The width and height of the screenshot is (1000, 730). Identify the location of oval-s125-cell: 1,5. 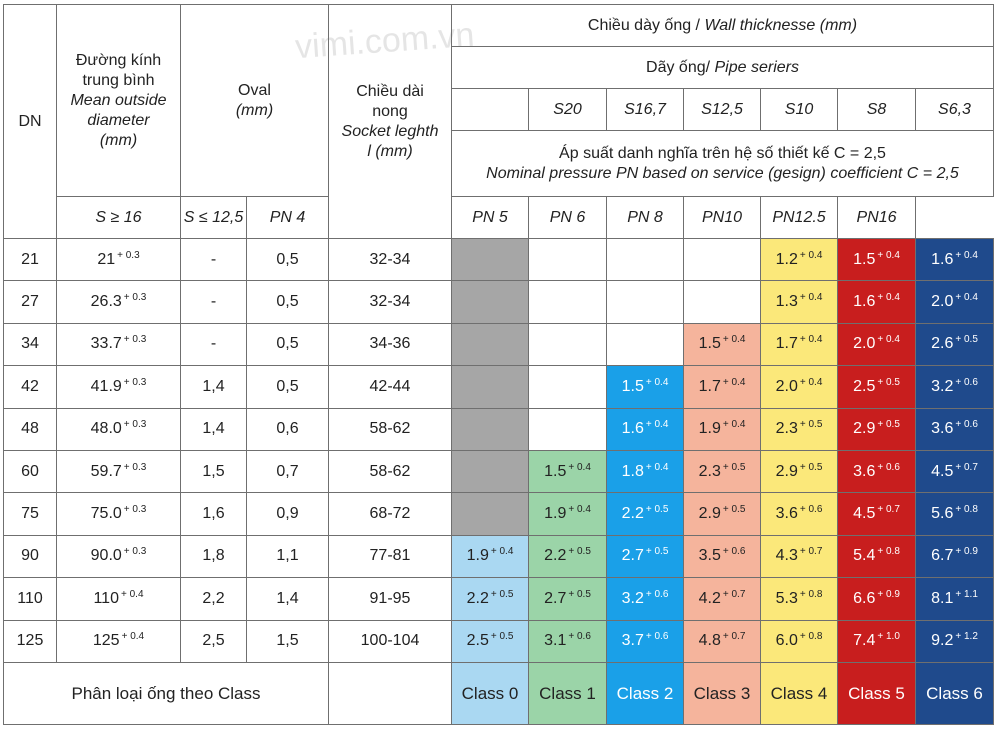
(287, 641).